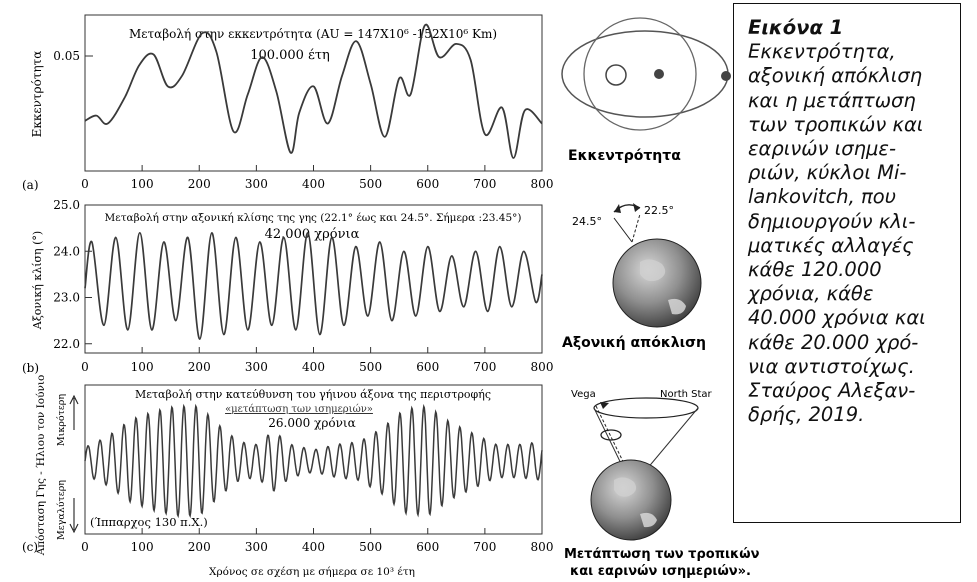 The width and height of the screenshot is (977, 582). What do you see at coordinates (61, 420) in the screenshot?
I see `panel-c-arrow-up-label: Μικρότερη` at bounding box center [61, 420].